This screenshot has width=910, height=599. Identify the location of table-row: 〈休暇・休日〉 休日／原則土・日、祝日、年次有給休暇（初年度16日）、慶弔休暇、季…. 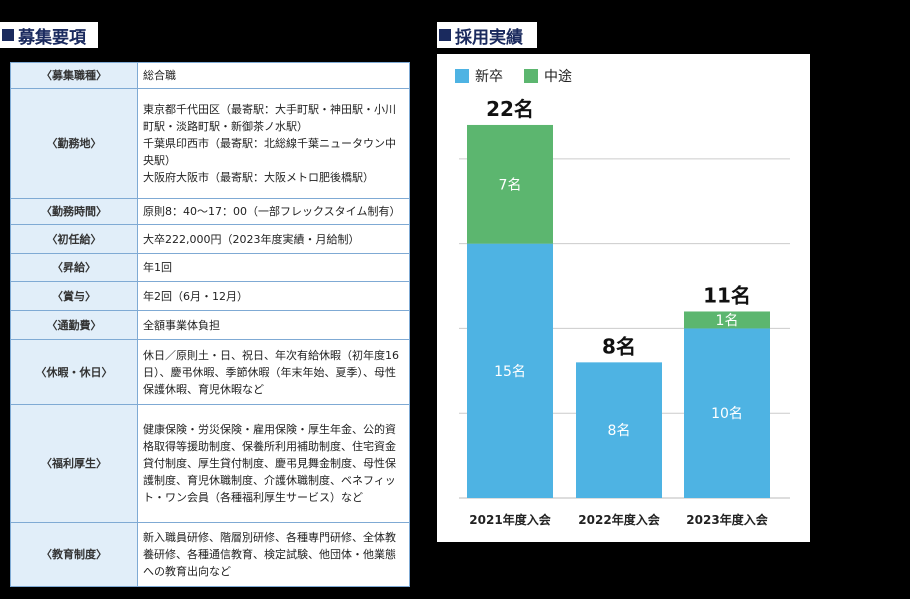
(210, 372).